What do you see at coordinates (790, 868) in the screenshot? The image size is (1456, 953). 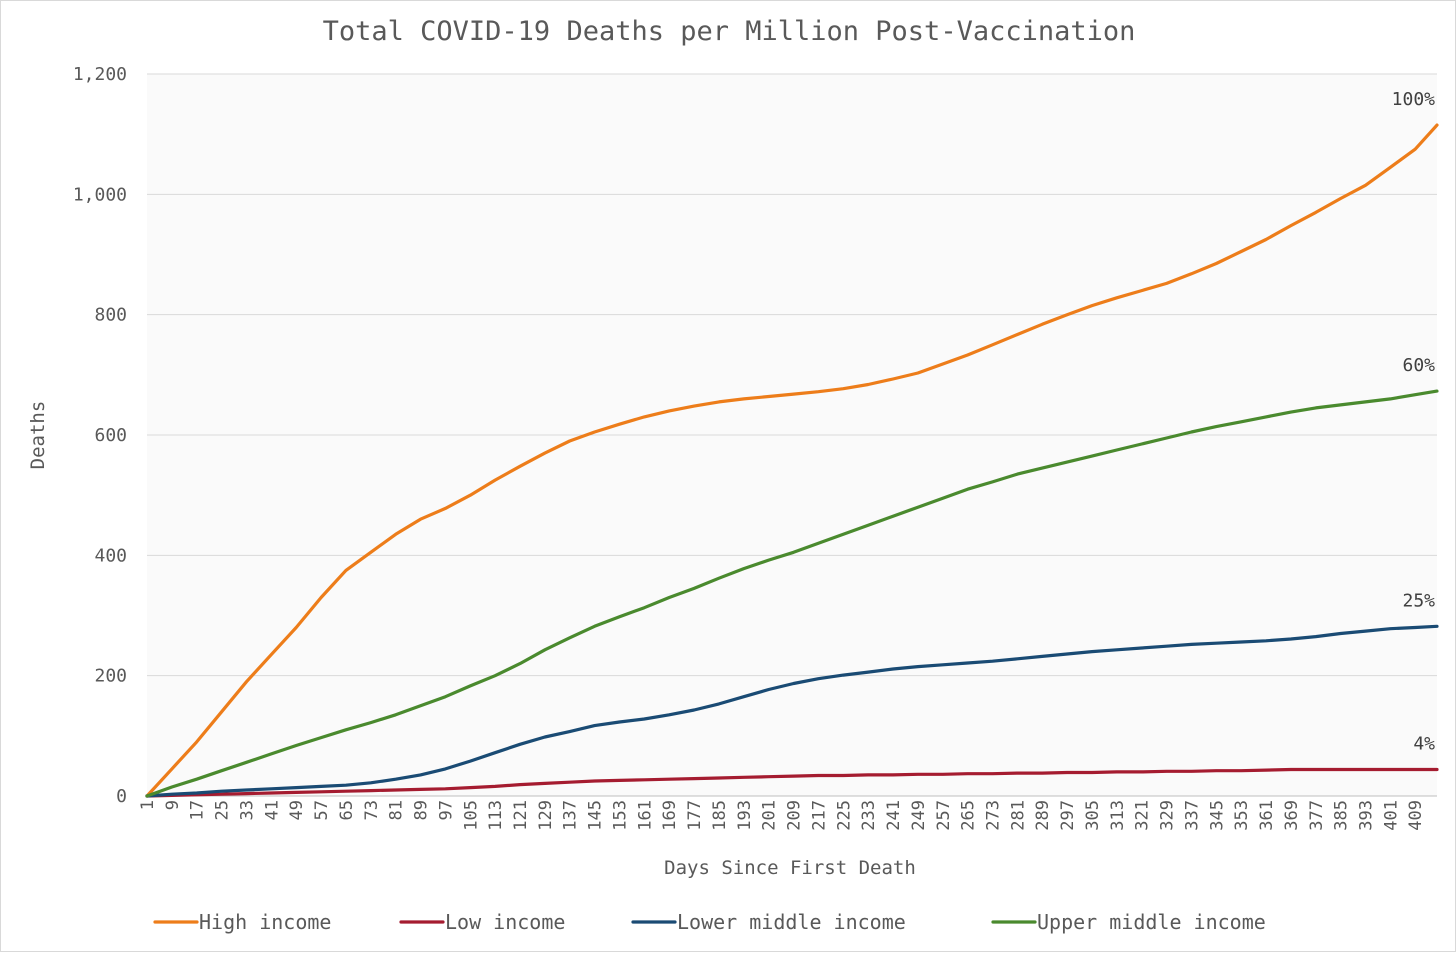 I see `x-axis-title: Days Since First Death` at bounding box center [790, 868].